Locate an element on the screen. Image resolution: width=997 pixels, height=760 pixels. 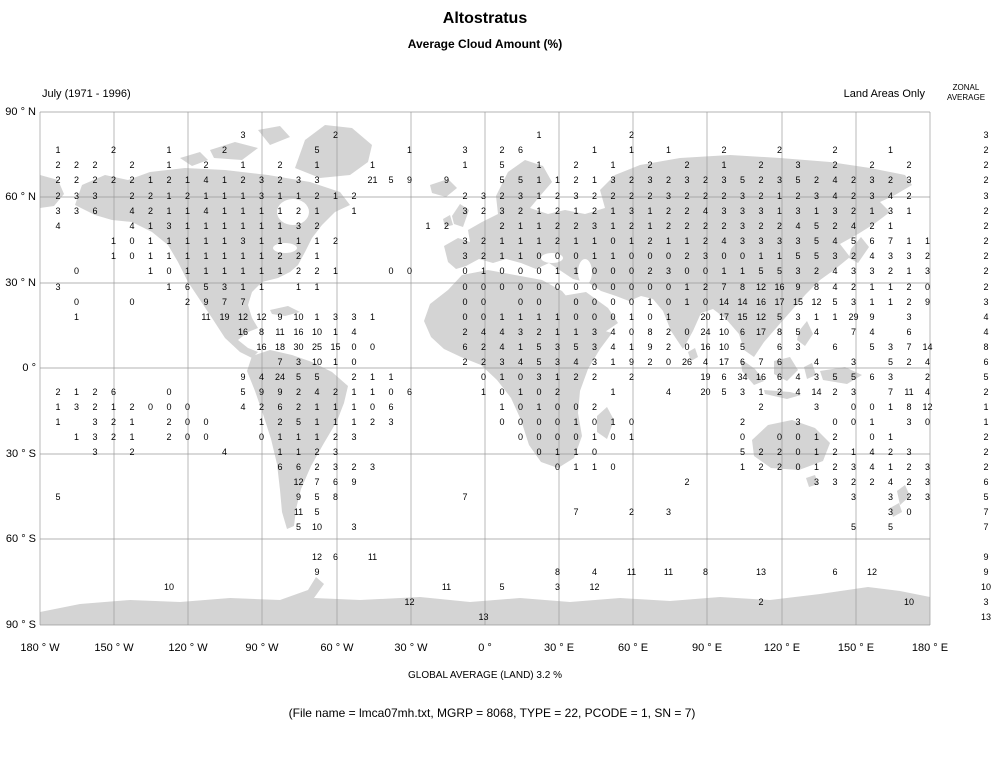
black-sea is located at coordinates (552, 258).